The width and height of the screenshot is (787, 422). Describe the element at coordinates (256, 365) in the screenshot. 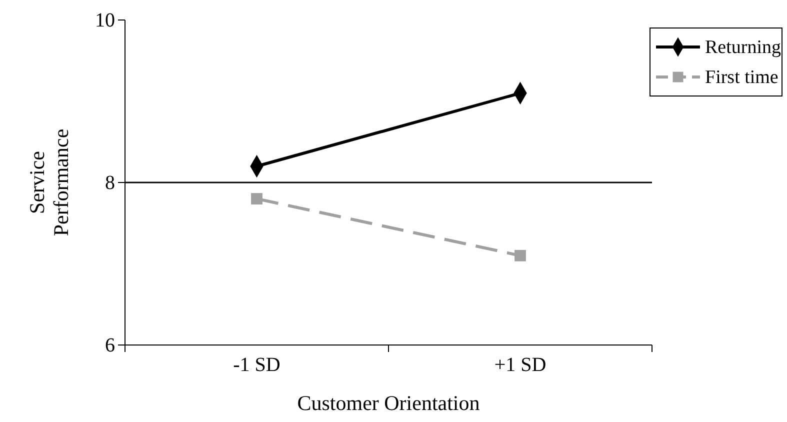

I see `x-tick-label: -1 SD` at that location.